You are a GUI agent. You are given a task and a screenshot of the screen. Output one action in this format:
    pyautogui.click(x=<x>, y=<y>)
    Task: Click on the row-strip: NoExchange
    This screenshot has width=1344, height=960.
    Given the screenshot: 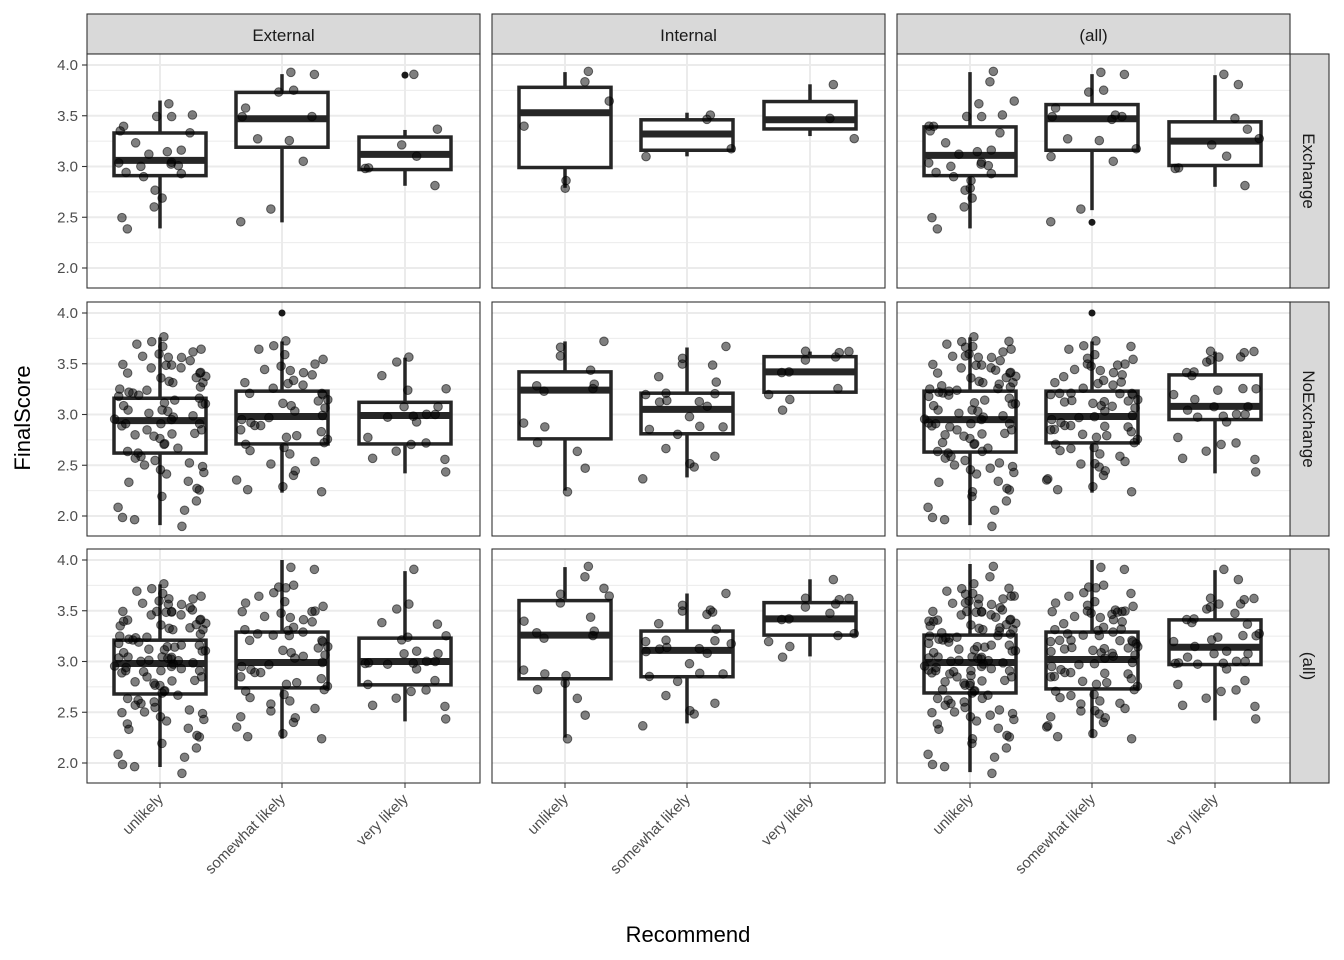 What is the action you would take?
    pyautogui.click(x=1309, y=419)
    